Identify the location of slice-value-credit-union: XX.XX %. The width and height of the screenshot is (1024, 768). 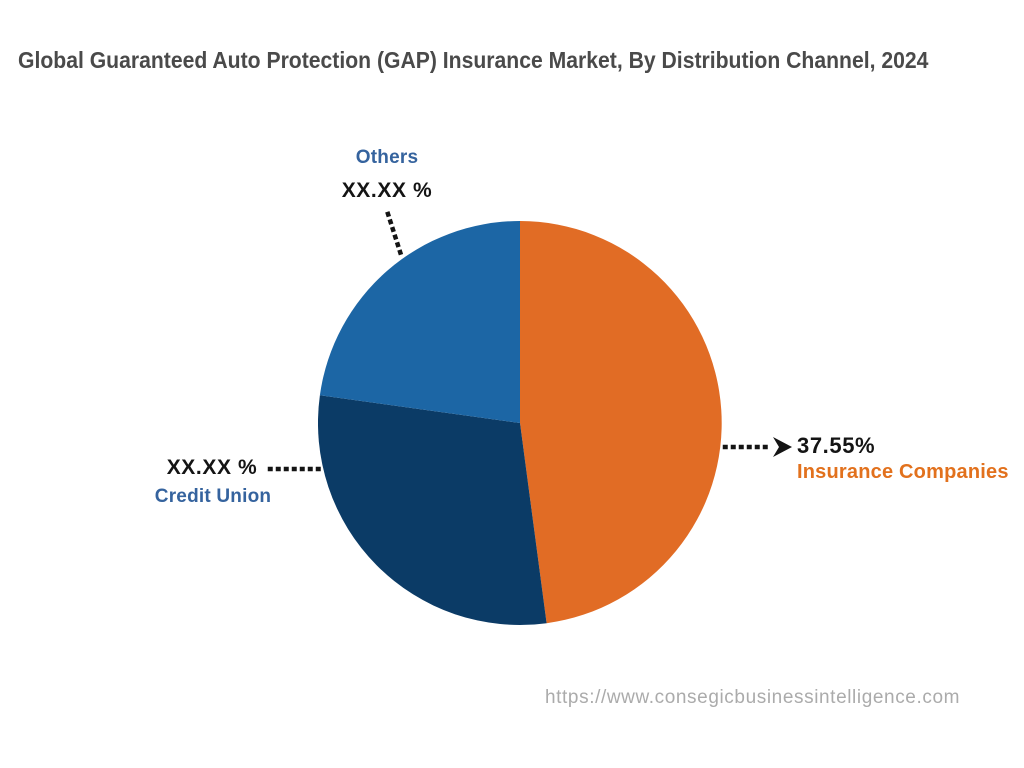
(212, 467).